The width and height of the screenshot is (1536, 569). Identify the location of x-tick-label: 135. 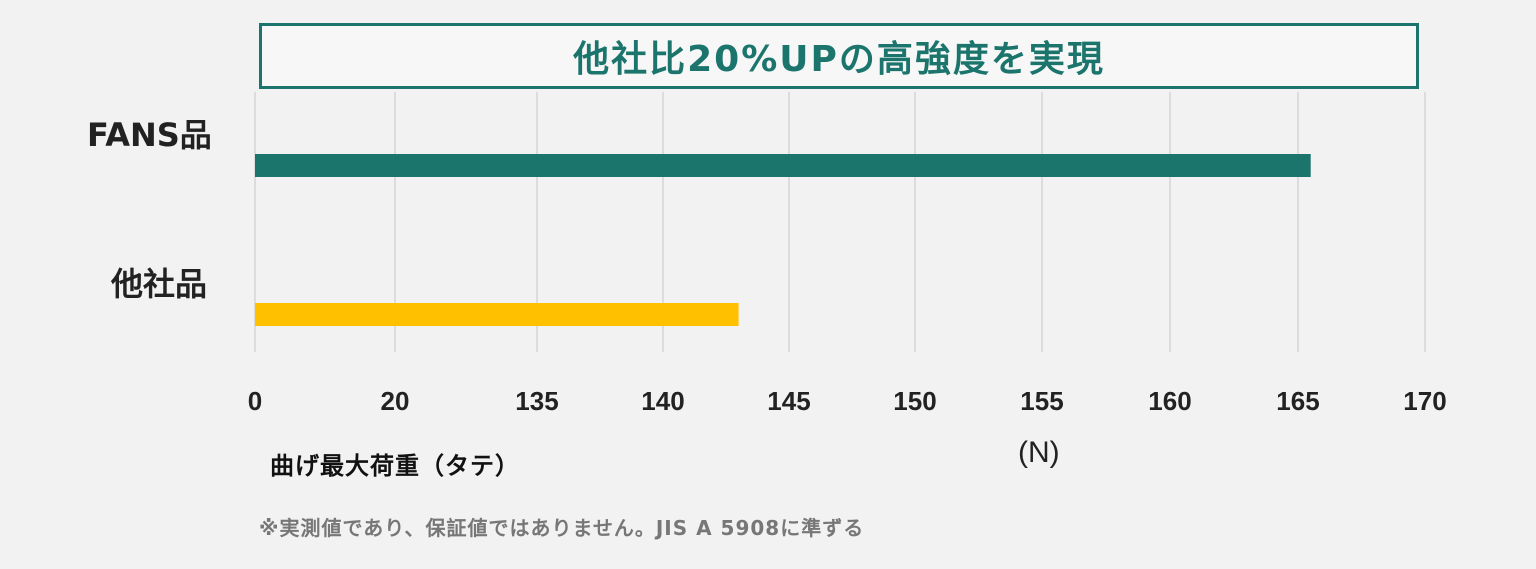
(536, 401).